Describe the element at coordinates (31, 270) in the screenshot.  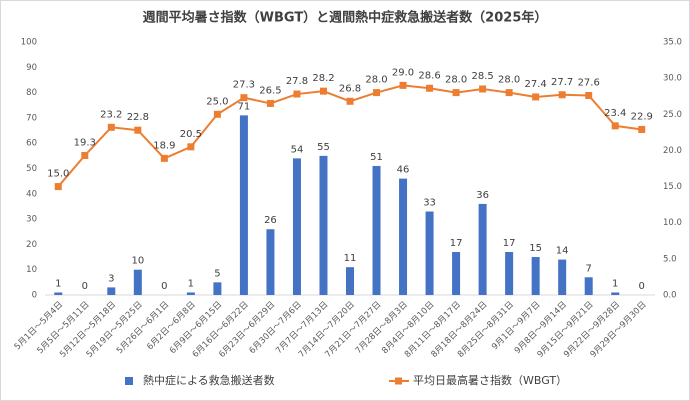
I see `y-tick-label: 10` at that location.